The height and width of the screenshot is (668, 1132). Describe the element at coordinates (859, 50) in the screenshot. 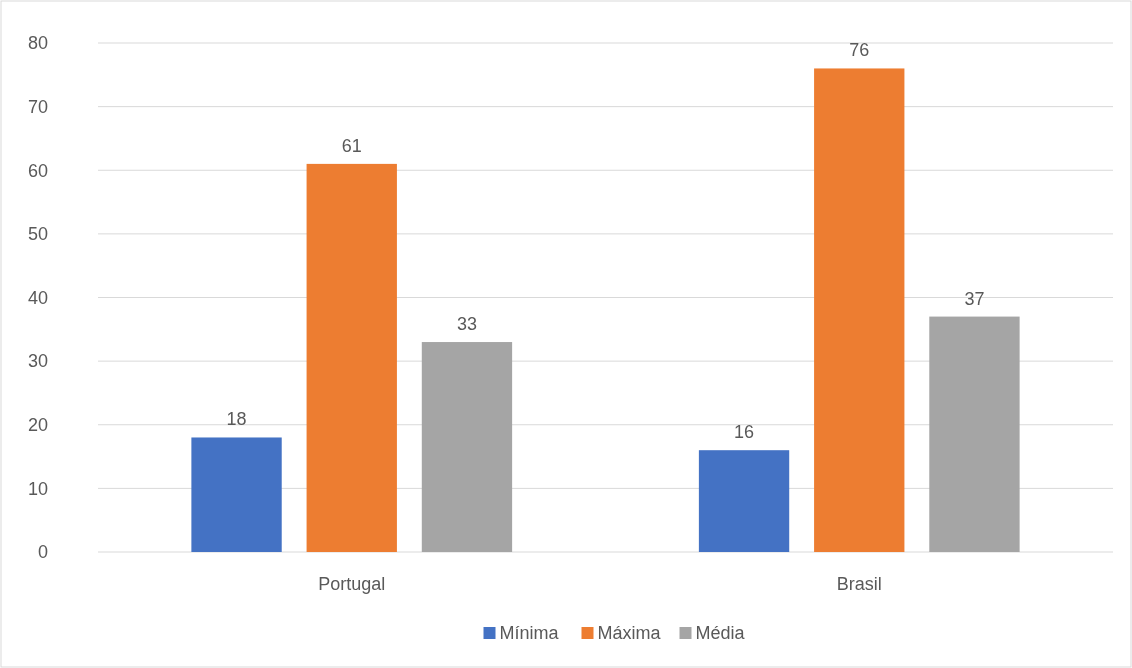

I see `data-label: 76` at that location.